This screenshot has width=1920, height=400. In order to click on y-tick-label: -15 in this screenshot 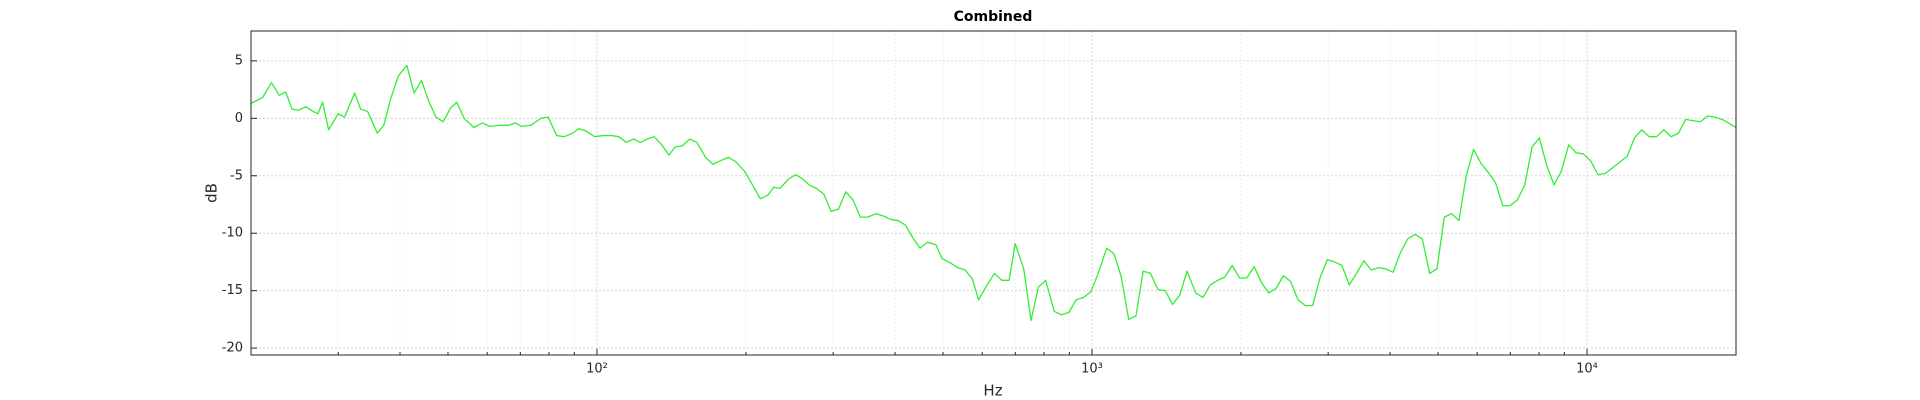, I will do `click(232, 290)`.